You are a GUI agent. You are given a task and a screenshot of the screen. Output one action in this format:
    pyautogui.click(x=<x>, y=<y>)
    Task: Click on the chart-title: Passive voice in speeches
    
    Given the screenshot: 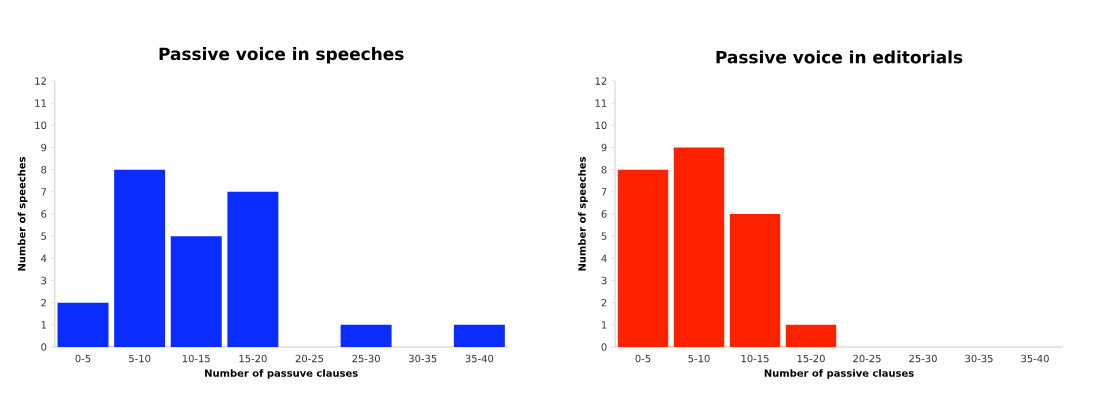 What is the action you would take?
    pyautogui.click(x=281, y=55)
    